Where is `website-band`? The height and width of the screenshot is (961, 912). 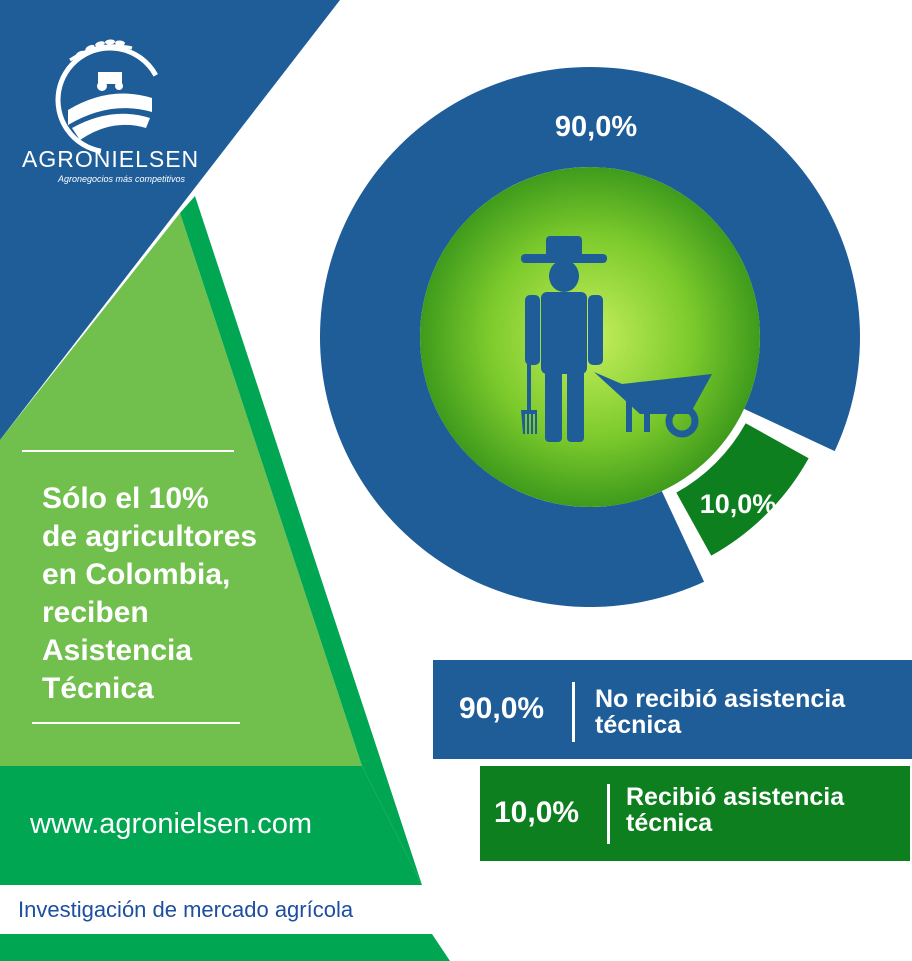 website-band is located at coordinates (211, 825).